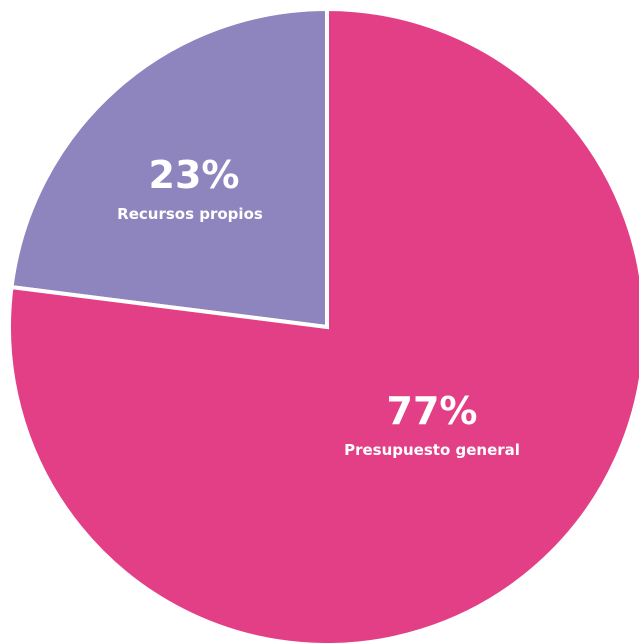 The image size is (639, 643). Describe the element at coordinates (194, 175) in the screenshot. I see `slice-value-label-recursos-propios: 23%` at that location.